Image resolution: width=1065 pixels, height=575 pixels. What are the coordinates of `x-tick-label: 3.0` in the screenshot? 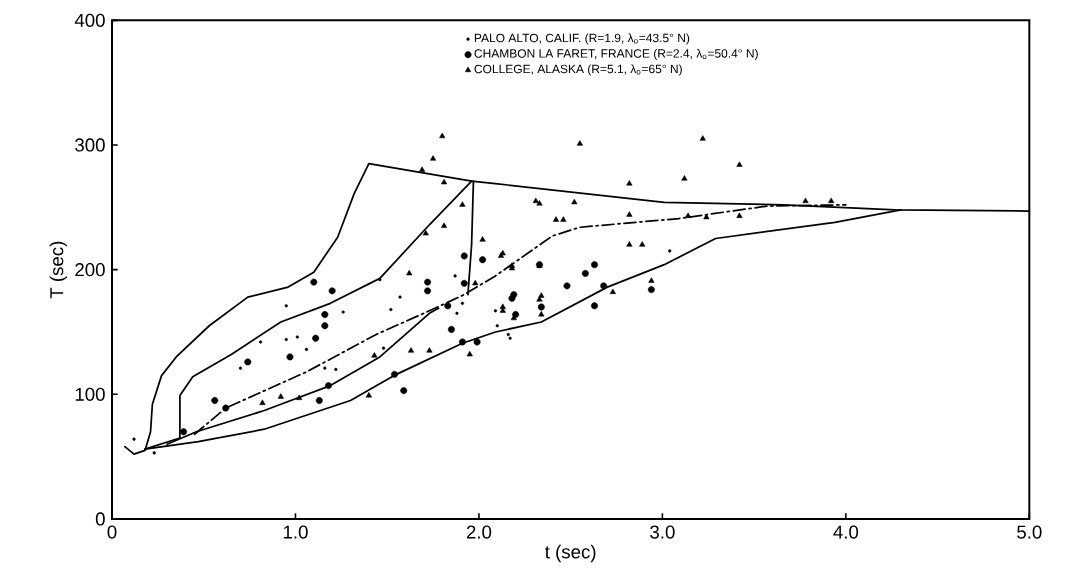 It's located at (662, 532).